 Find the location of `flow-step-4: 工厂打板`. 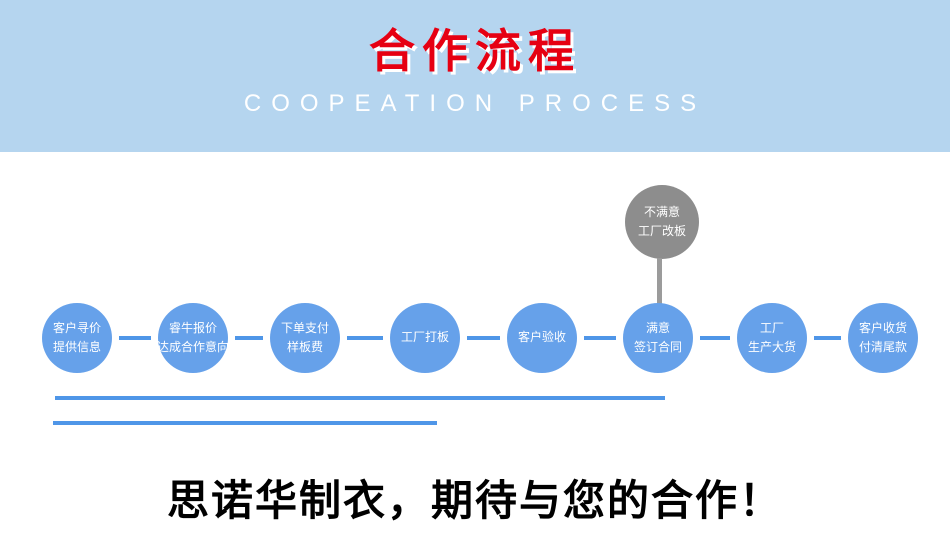

flow-step-4: 工厂打板 is located at coordinates (425, 338).